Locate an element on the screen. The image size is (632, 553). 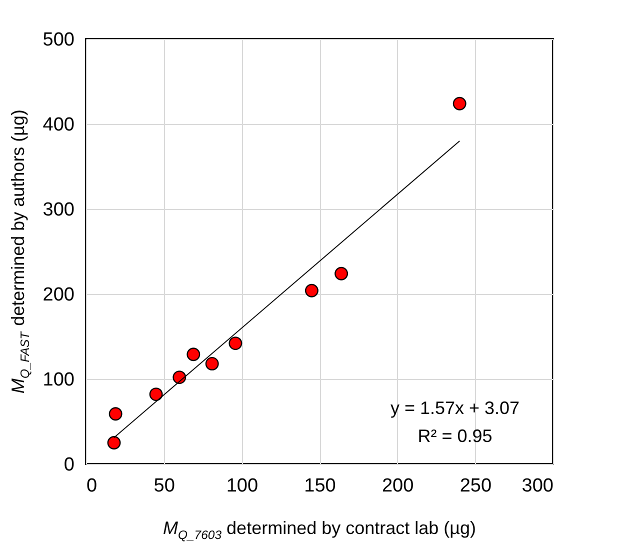
y-tick-label: 300 is located at coordinates (58, 210).